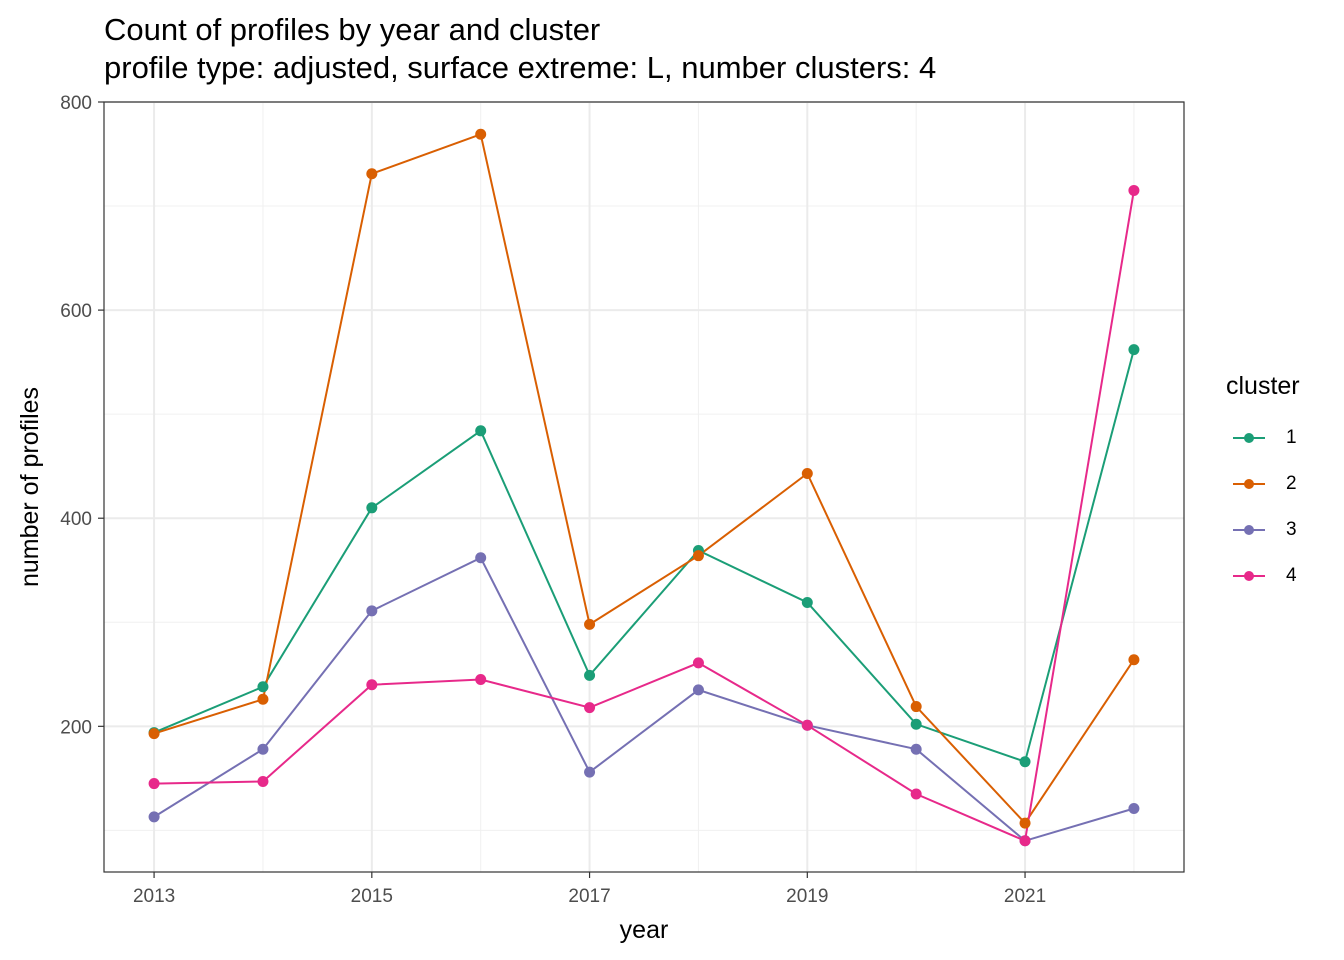 The height and width of the screenshot is (960, 1344). Describe the element at coordinates (589, 896) in the screenshot. I see `x-tick-label: 2017` at that location.